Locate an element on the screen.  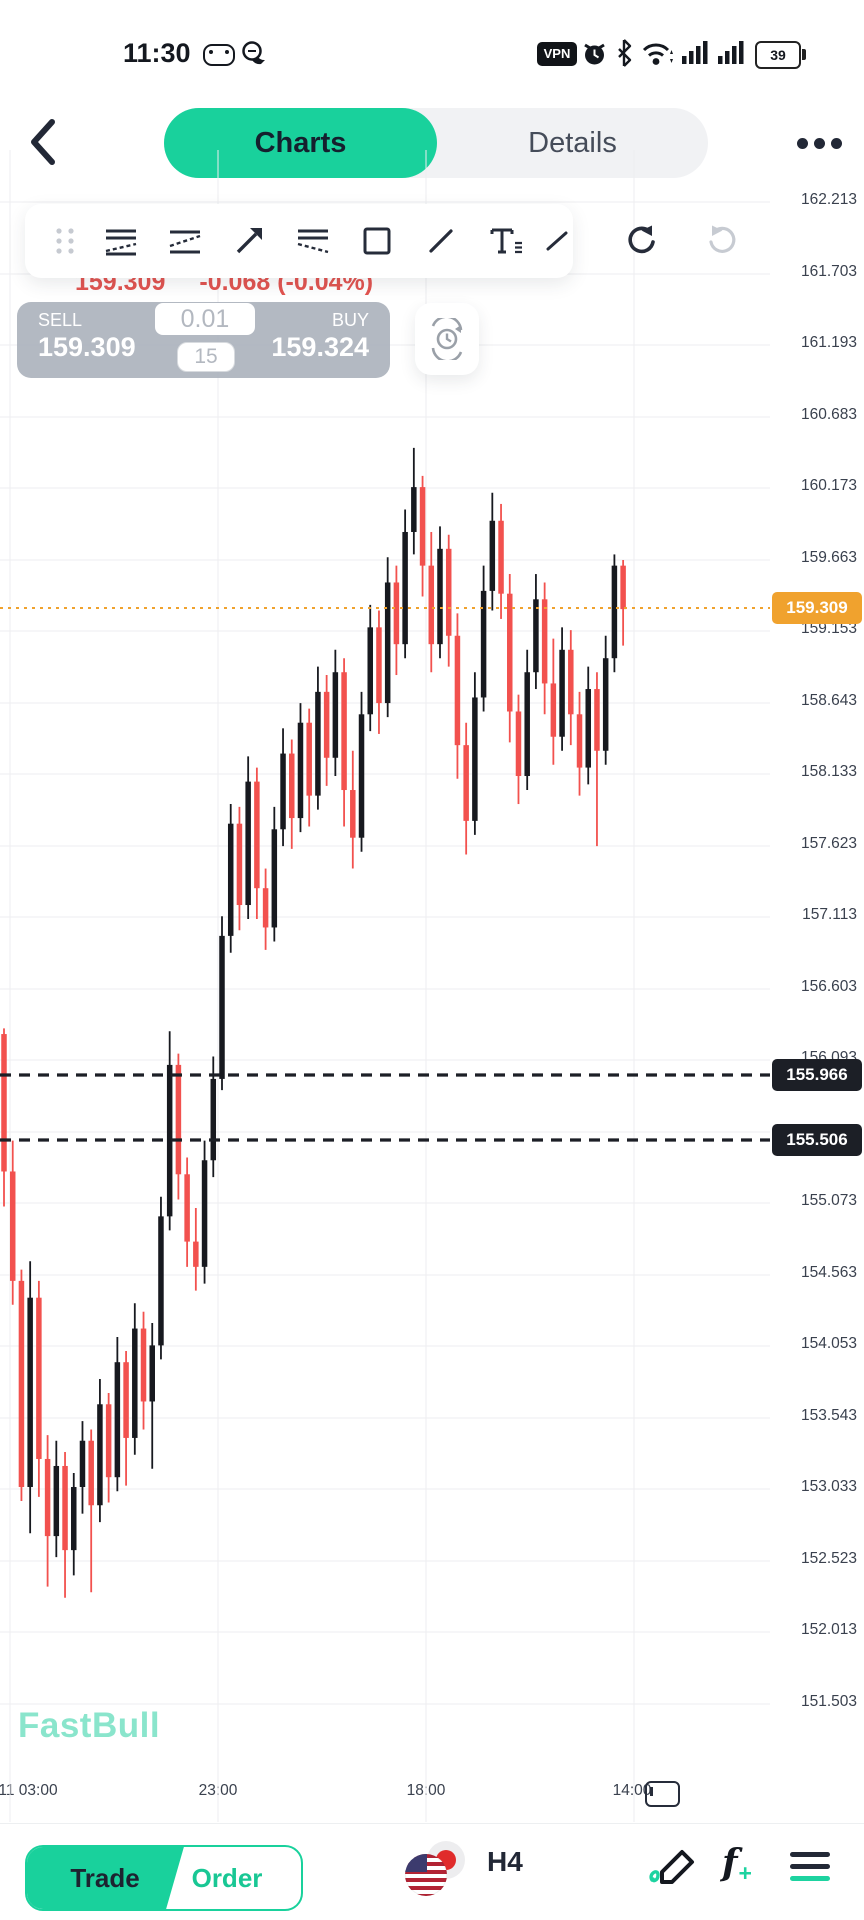
price-axis-label: 160.683 is located at coordinates (828, 414).